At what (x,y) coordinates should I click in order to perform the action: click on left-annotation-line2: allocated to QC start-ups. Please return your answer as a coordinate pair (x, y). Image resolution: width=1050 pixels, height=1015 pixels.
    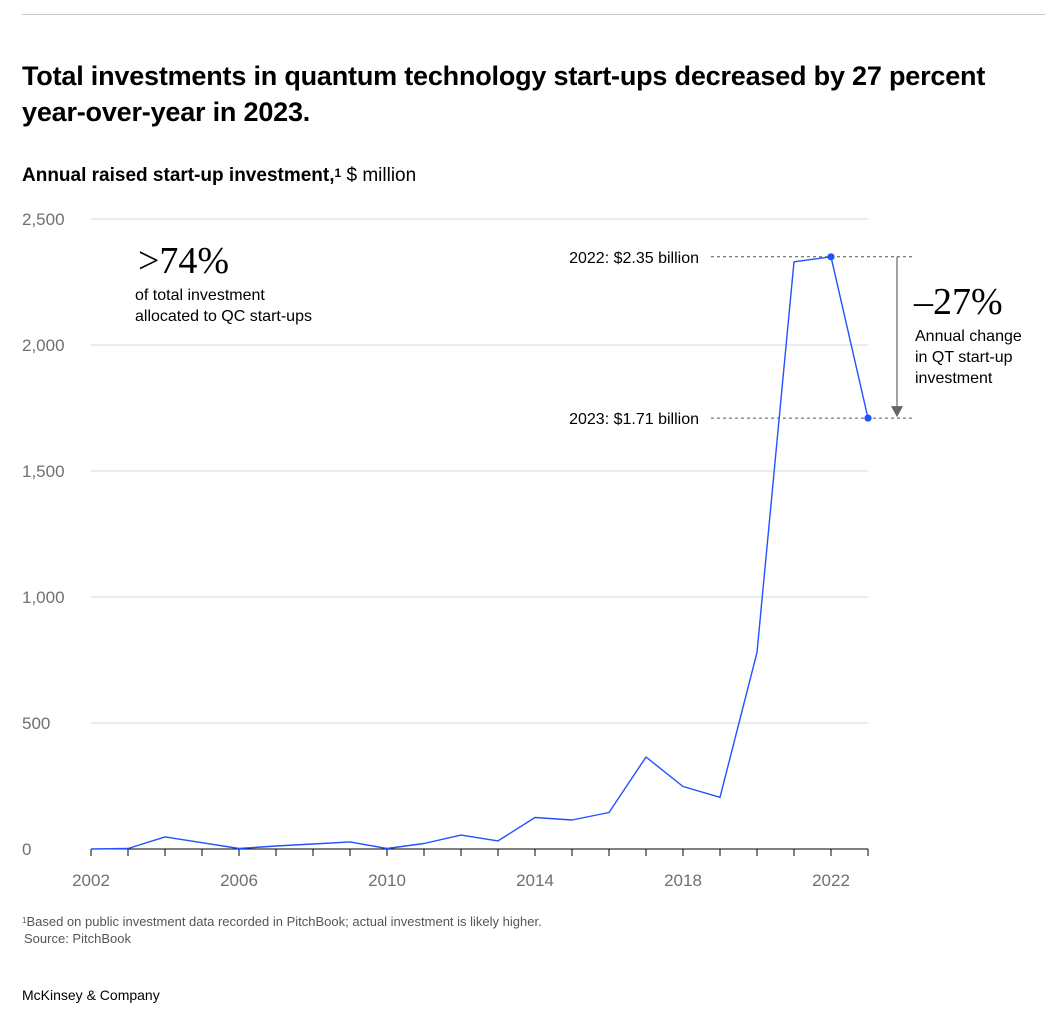
    Looking at the image, I should click on (223, 316).